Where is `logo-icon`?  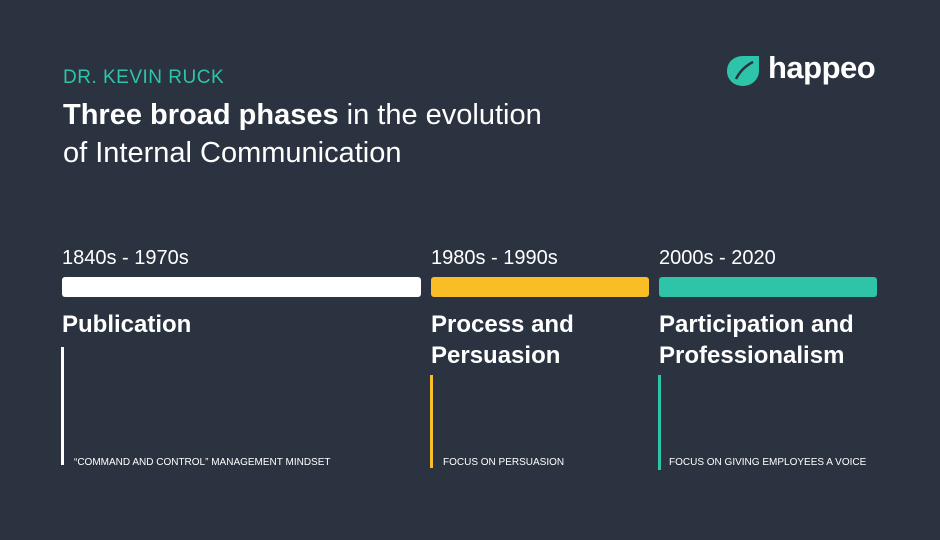
logo-icon is located at coordinates (743, 71).